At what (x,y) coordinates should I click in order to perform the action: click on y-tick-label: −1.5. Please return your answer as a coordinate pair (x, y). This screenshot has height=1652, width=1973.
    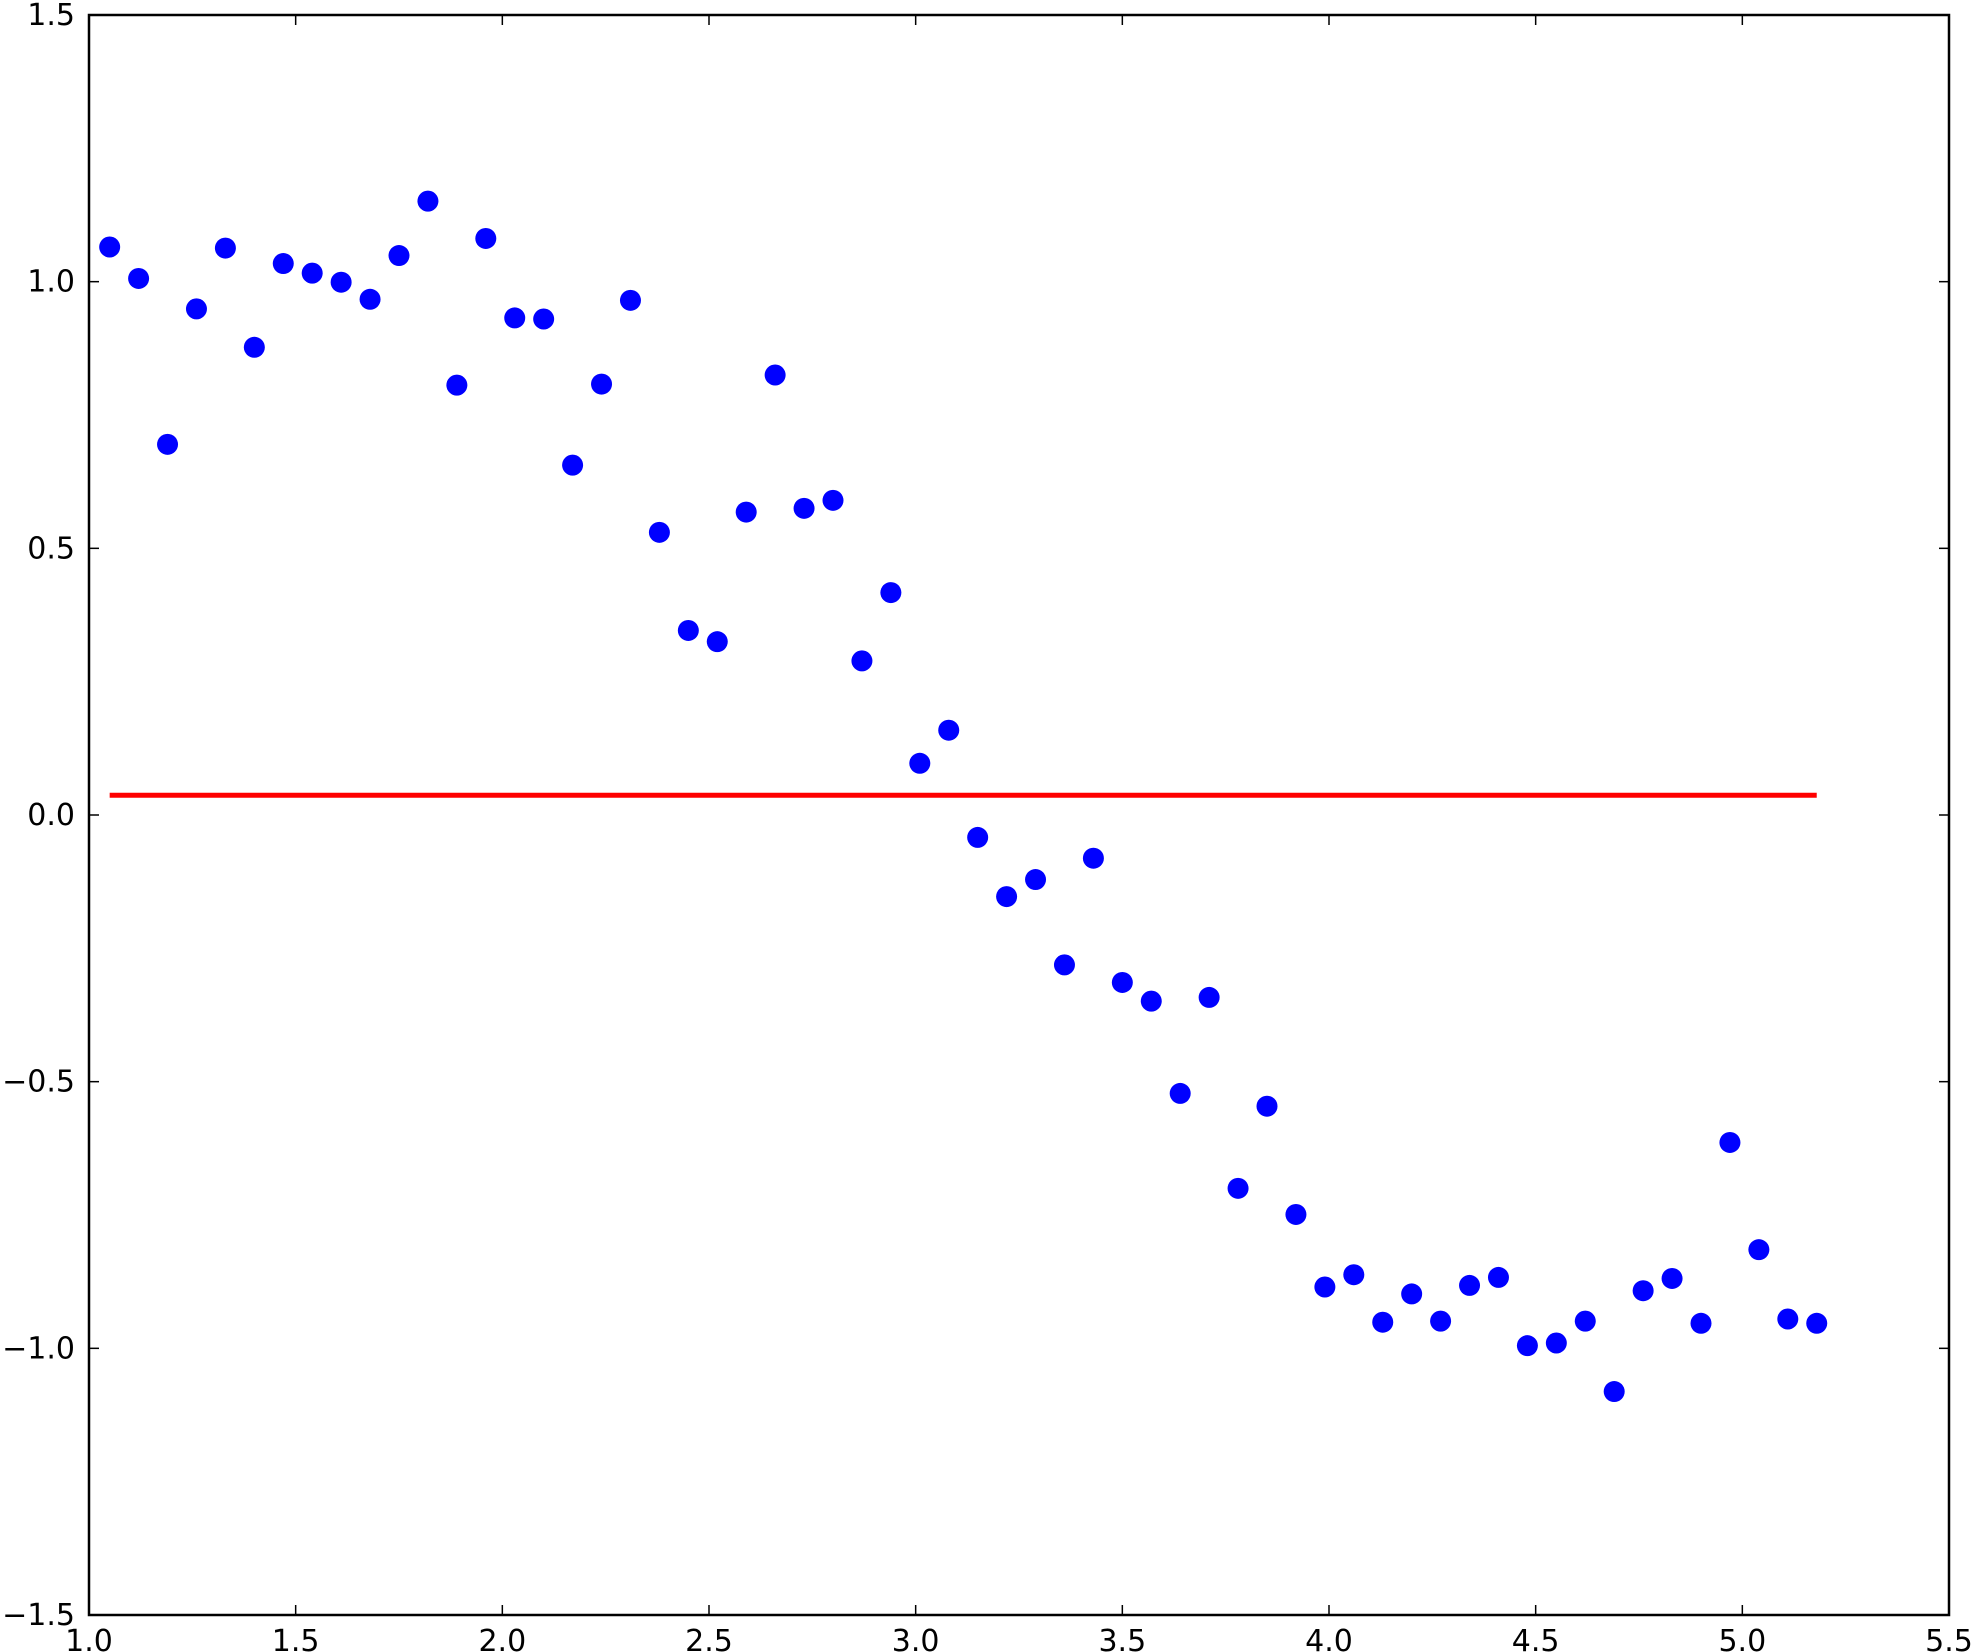
    Looking at the image, I should click on (38, 1615).